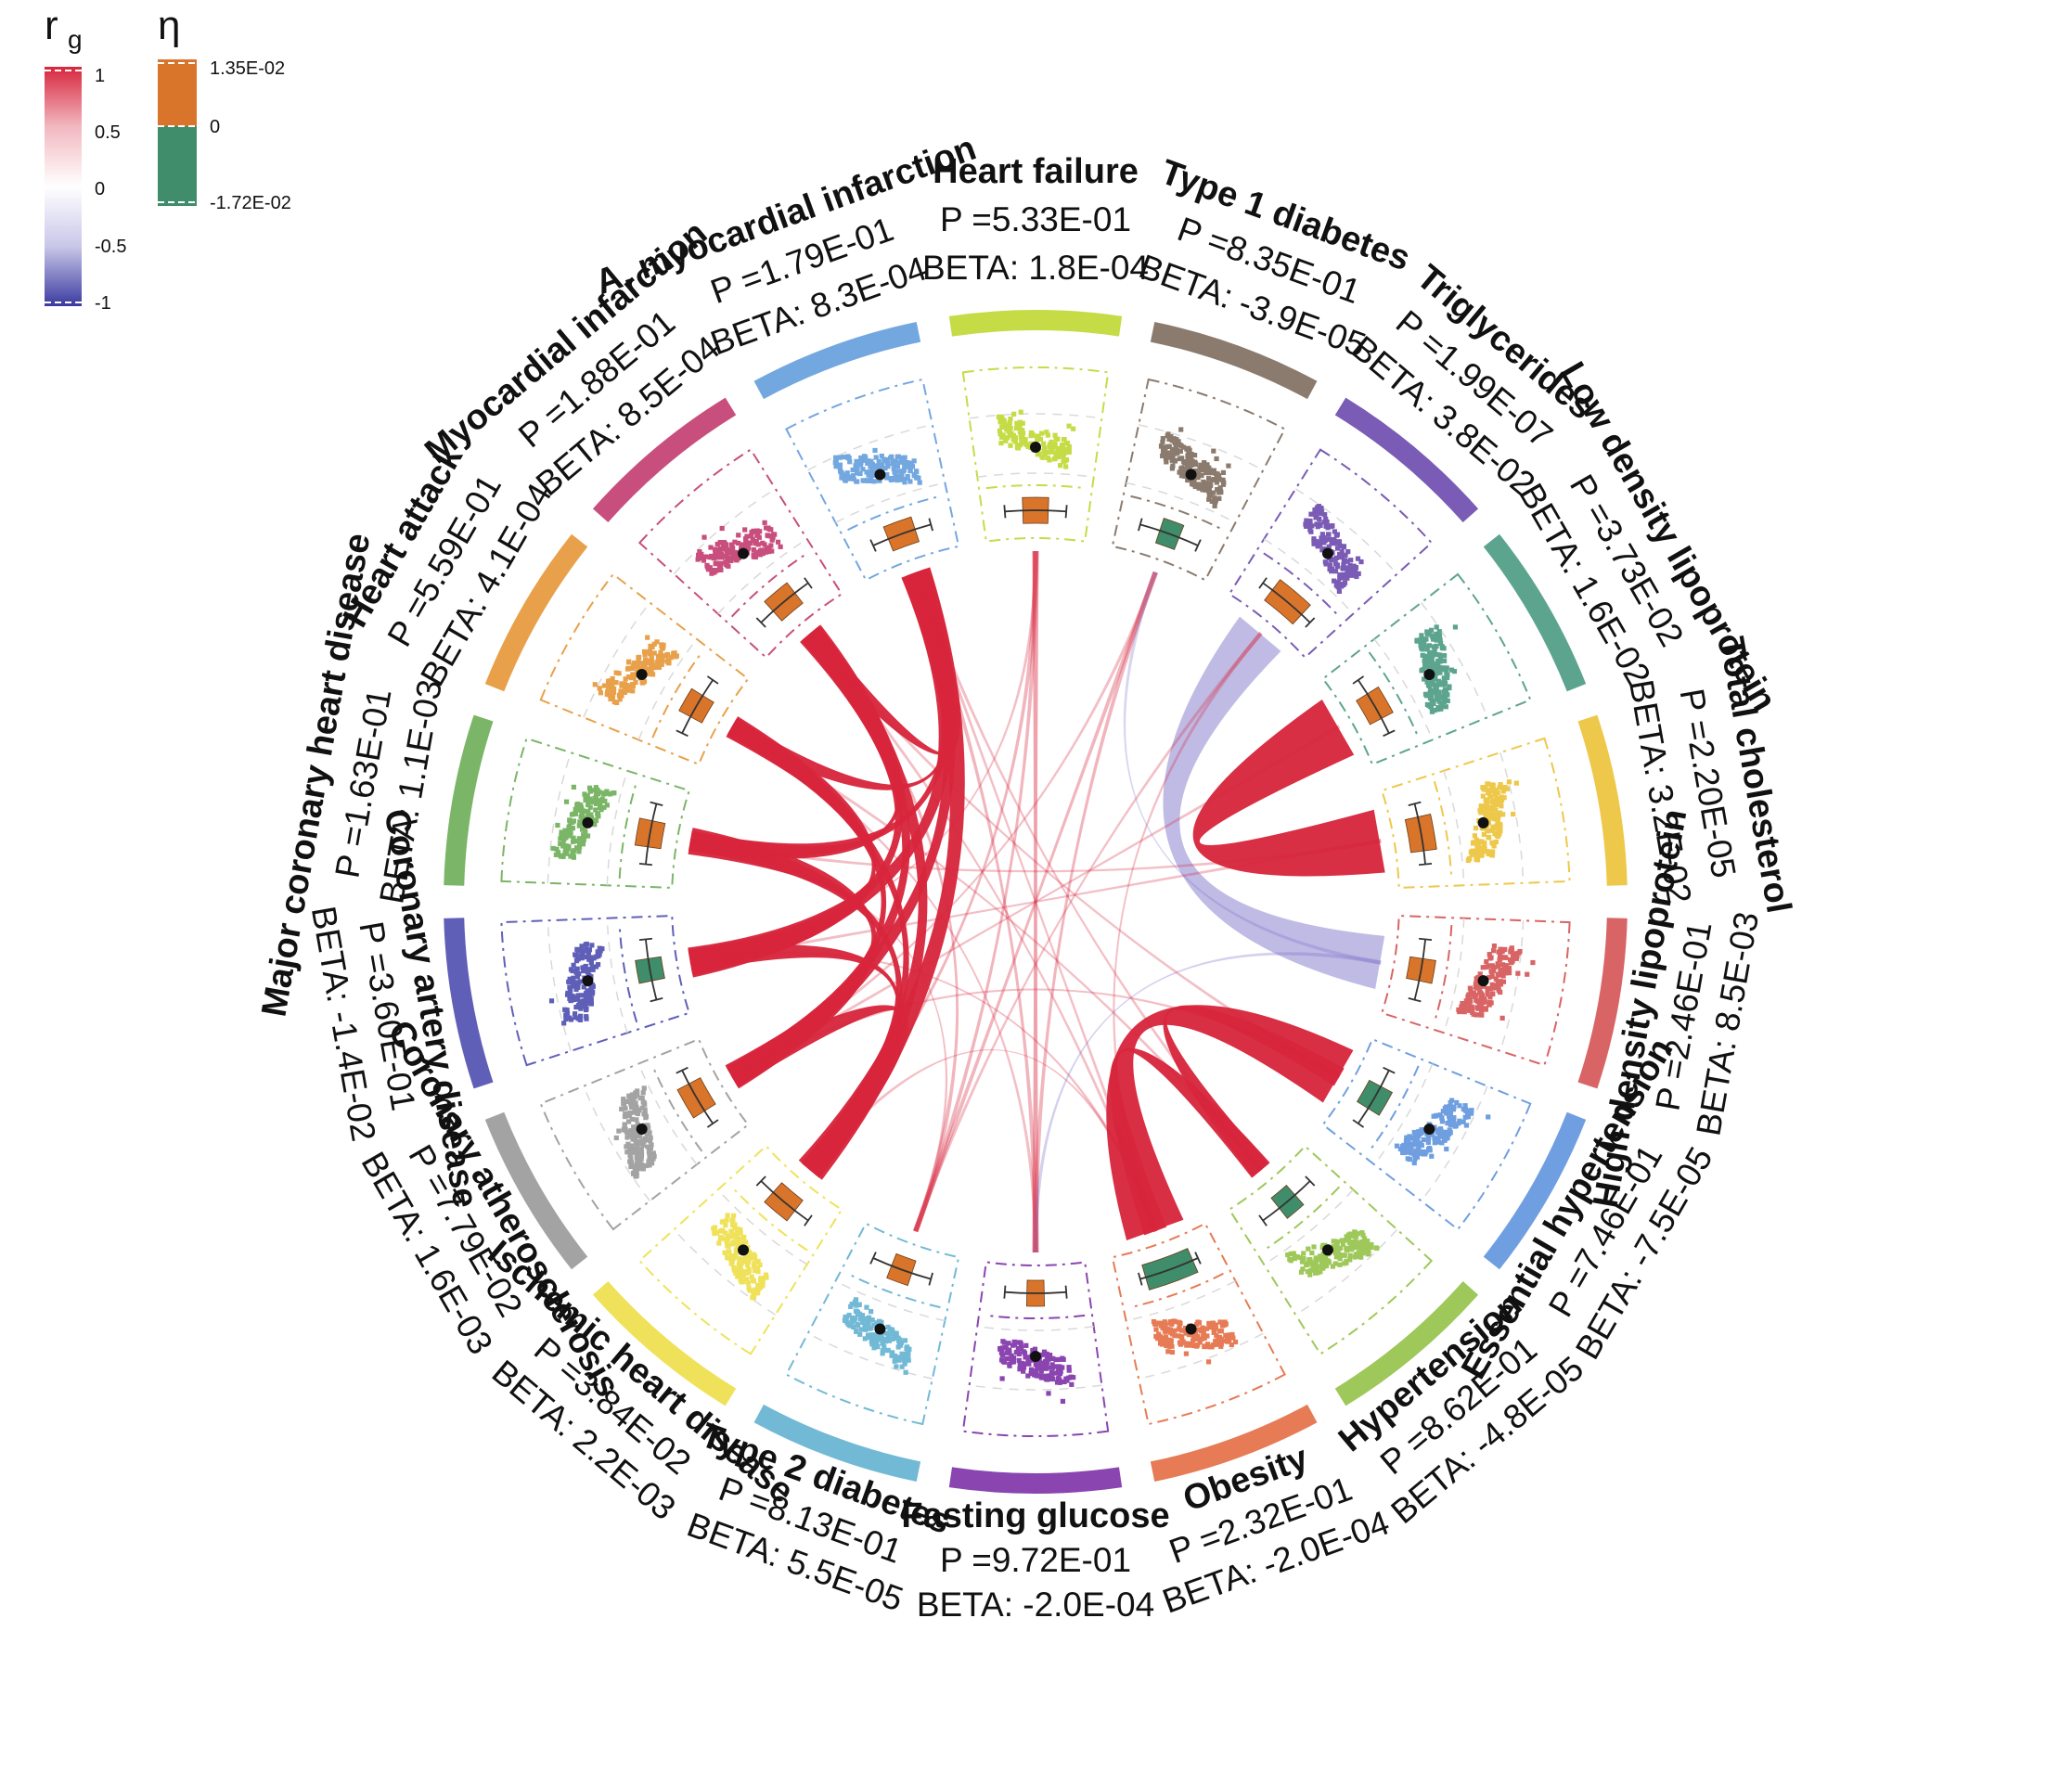 Image resolution: width=2072 pixels, height=1785 pixels. Describe the element at coordinates (1331, 1249) in the screenshot. I see `sector-box` at that location.